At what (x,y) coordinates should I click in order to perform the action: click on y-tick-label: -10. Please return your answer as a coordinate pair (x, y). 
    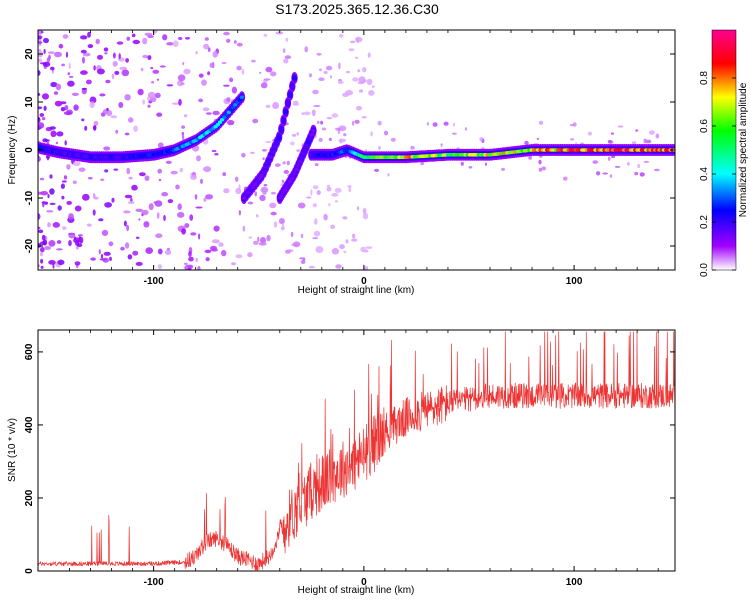
    Looking at the image, I should click on (29, 197).